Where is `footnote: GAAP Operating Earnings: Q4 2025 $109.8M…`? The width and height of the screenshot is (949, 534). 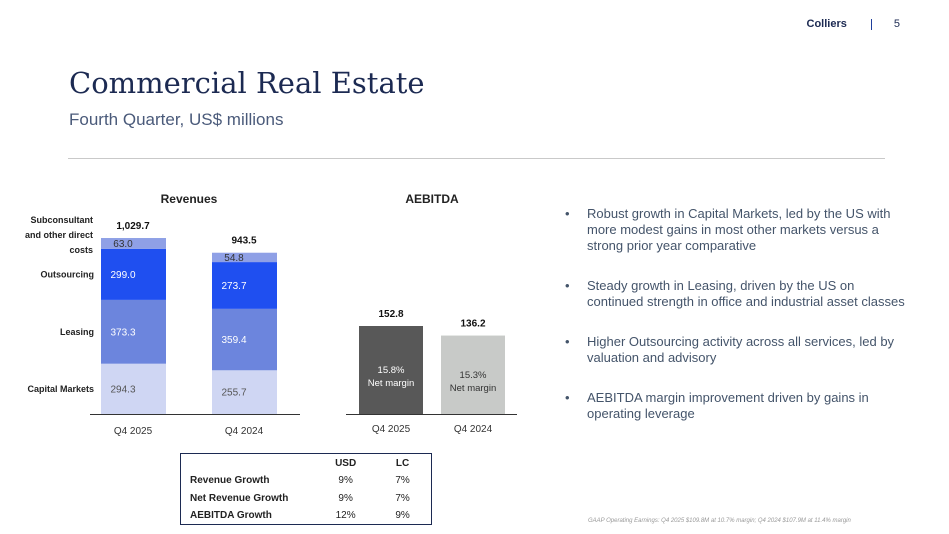
footnote: GAAP Operating Earnings: Q4 2025 $109.8M… is located at coordinates (719, 521).